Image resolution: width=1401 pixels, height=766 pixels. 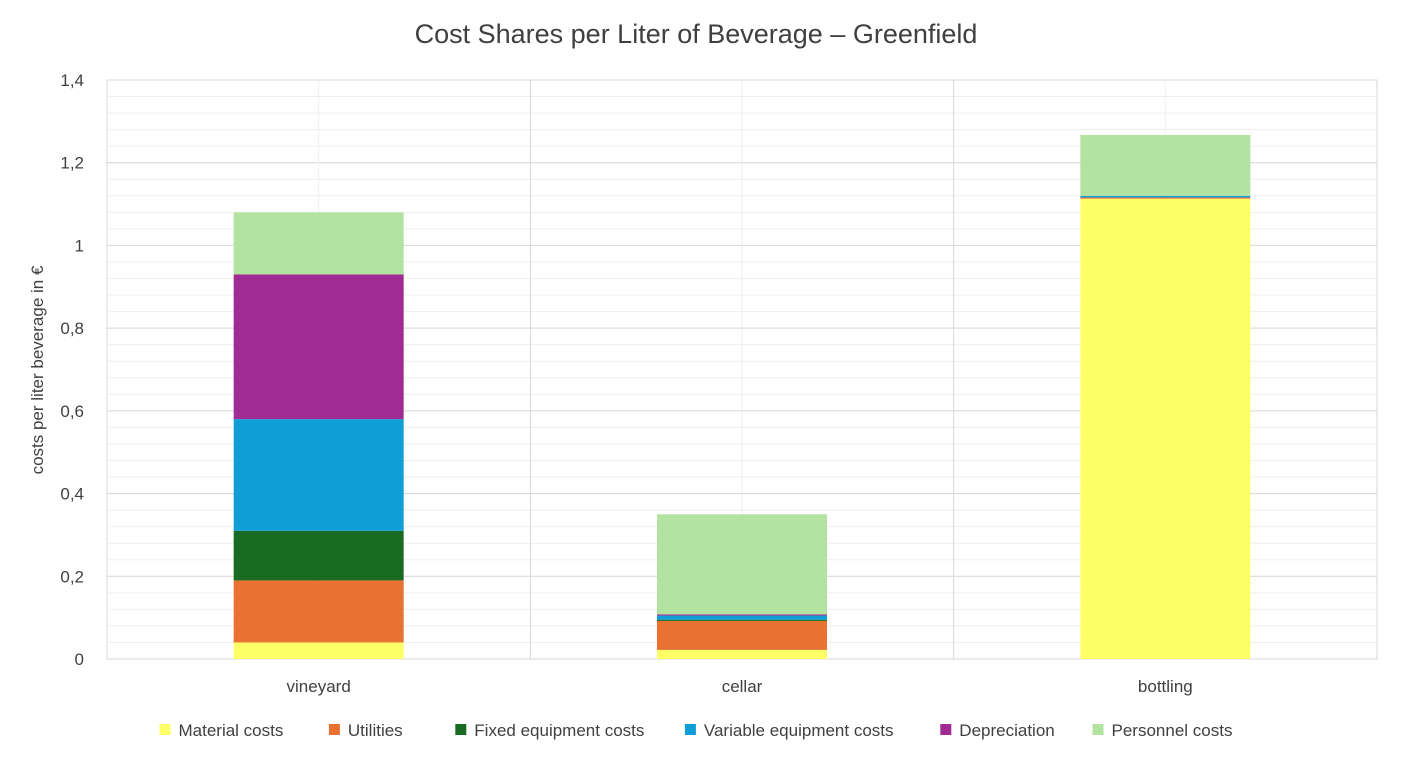 I want to click on legend-label: Variable equipment costs, so click(x=799, y=730).